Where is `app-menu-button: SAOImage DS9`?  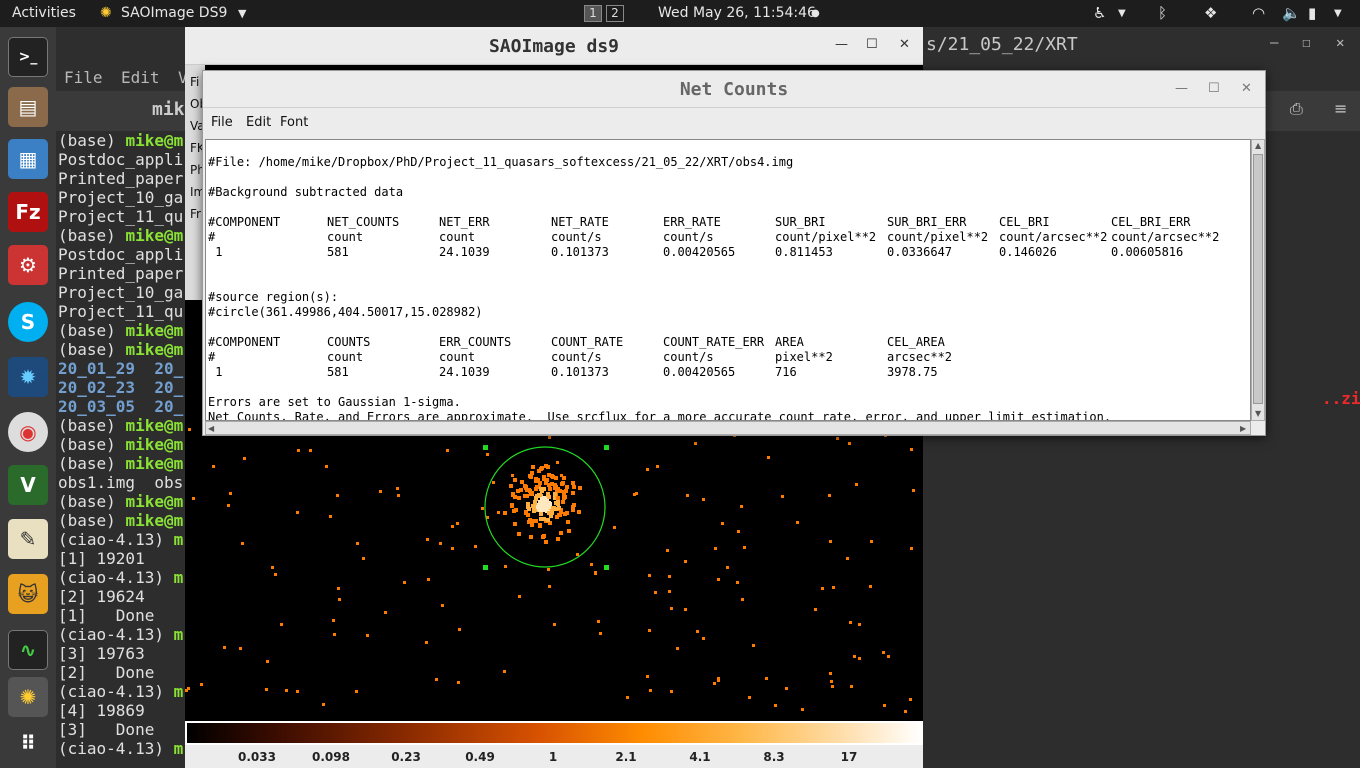 app-menu-button: SAOImage DS9 is located at coordinates (174, 13).